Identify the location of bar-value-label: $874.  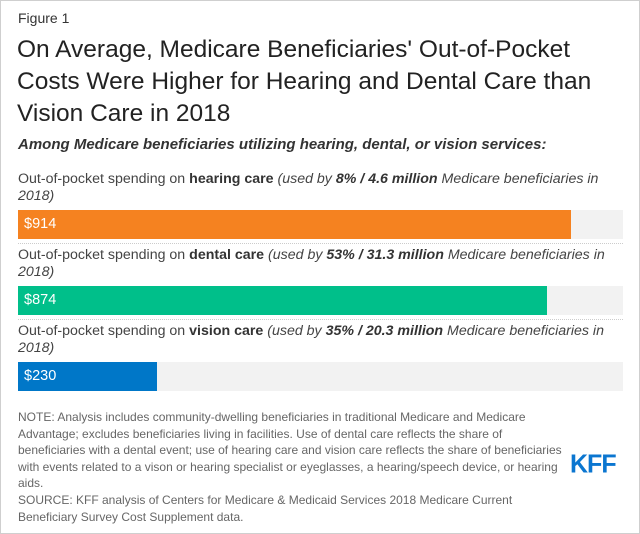
(40, 300).